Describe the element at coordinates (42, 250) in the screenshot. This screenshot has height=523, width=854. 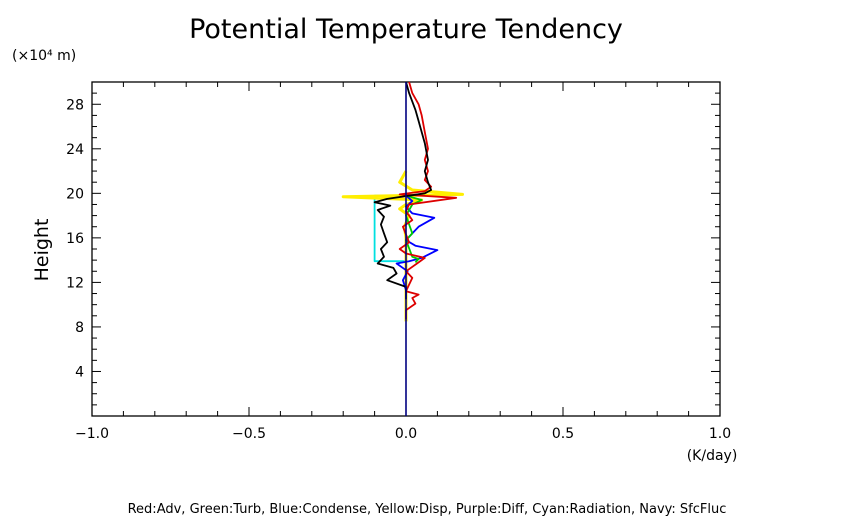
I see `y-axis-label: Height` at that location.